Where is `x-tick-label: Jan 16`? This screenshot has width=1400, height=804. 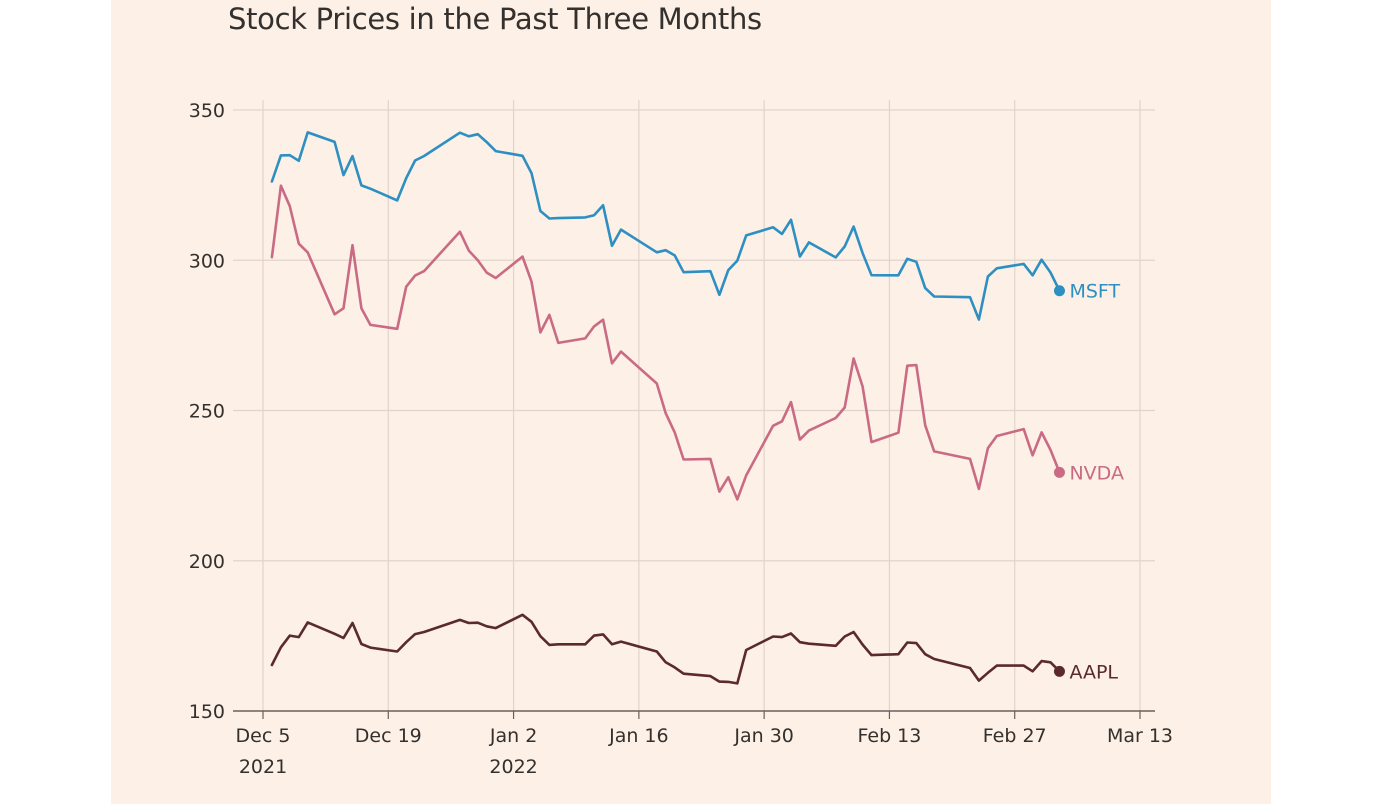 x-tick-label: Jan 16 is located at coordinates (638, 736).